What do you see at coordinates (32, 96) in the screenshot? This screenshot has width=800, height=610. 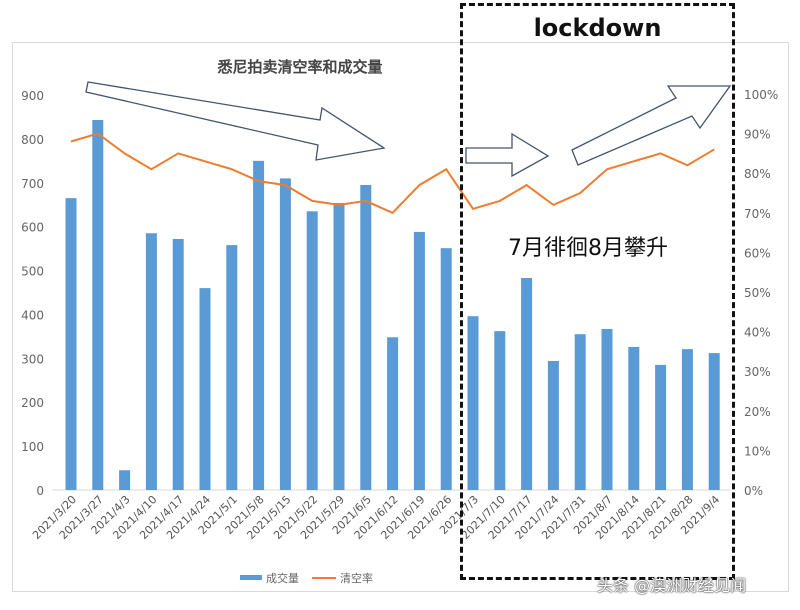 I see `y-left-tick: 900` at bounding box center [32, 96].